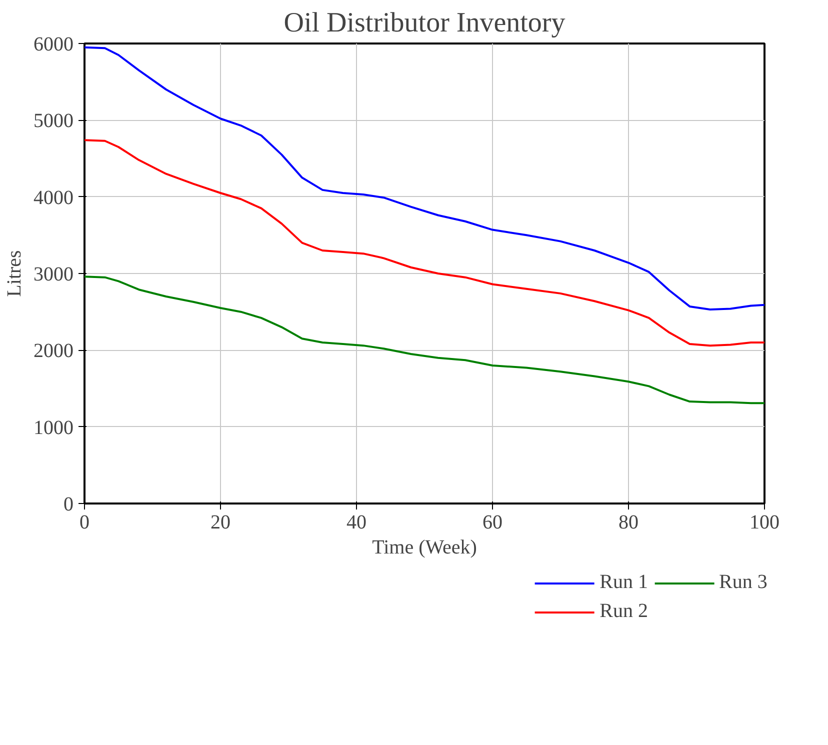  What do you see at coordinates (424, 340) in the screenshot?
I see `line-series` at bounding box center [424, 340].